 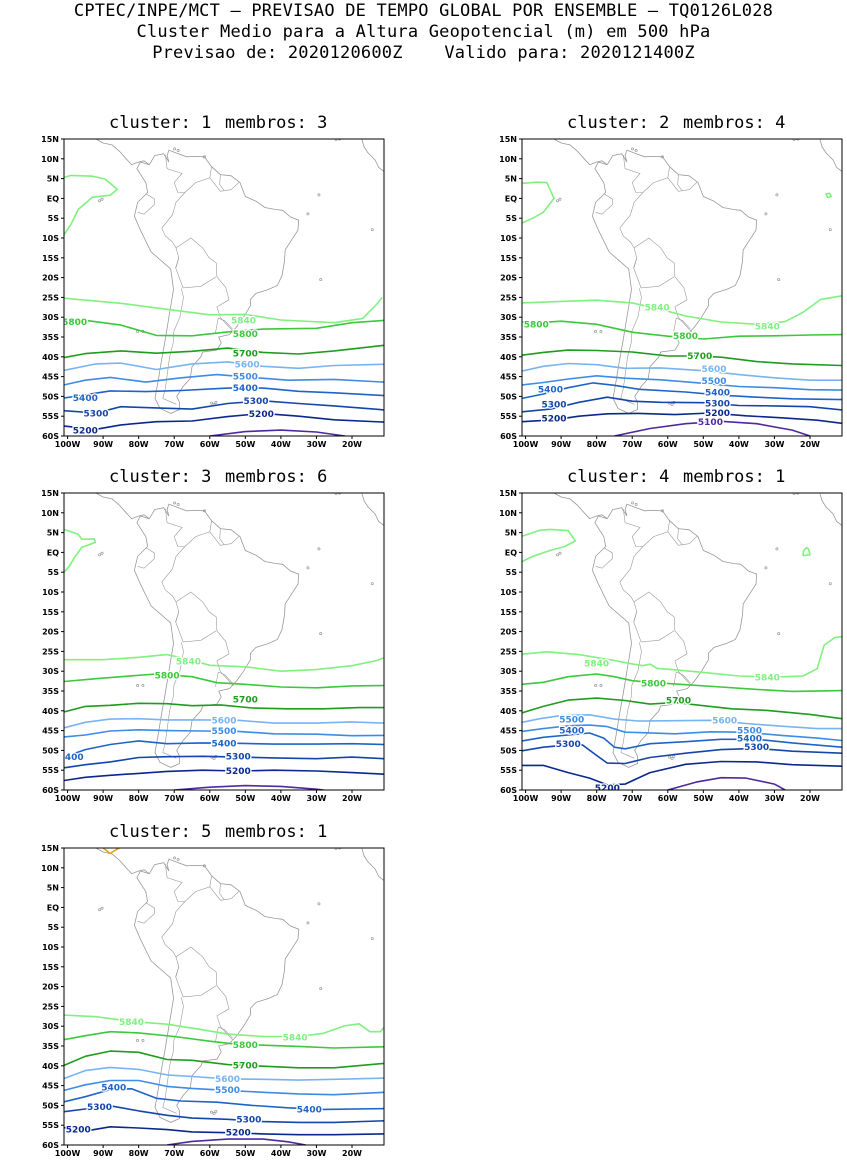 What do you see at coordinates (618, 477) in the screenshot?
I see `cluster-label: cluster: 4` at bounding box center [618, 477].